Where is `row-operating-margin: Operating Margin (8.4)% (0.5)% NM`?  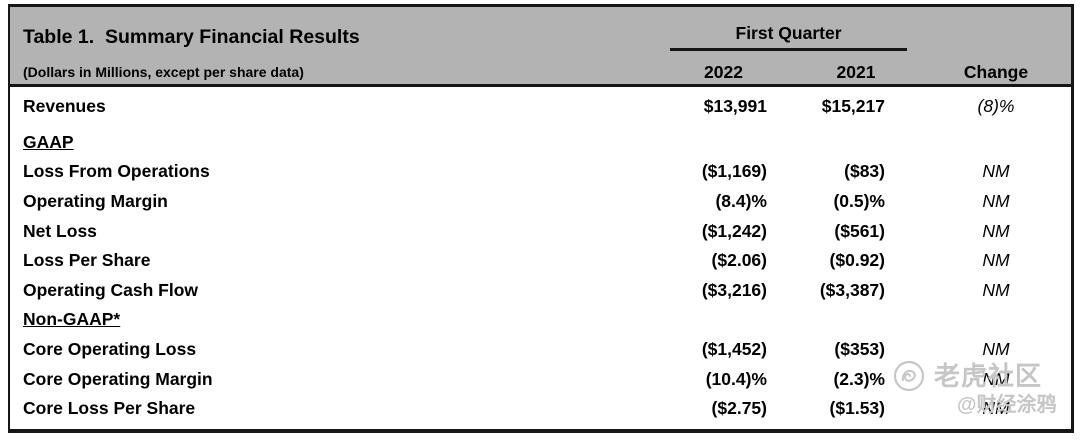 row-operating-margin: Operating Margin (8.4)% (0.5)% NM is located at coordinates (540, 202).